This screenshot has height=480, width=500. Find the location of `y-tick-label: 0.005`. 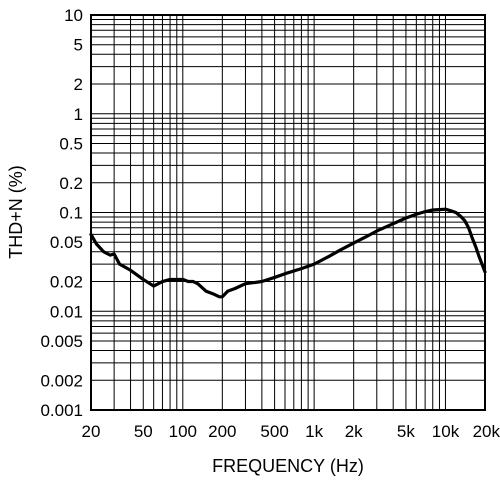

y-tick-label: 0.005 is located at coordinates (61, 341).